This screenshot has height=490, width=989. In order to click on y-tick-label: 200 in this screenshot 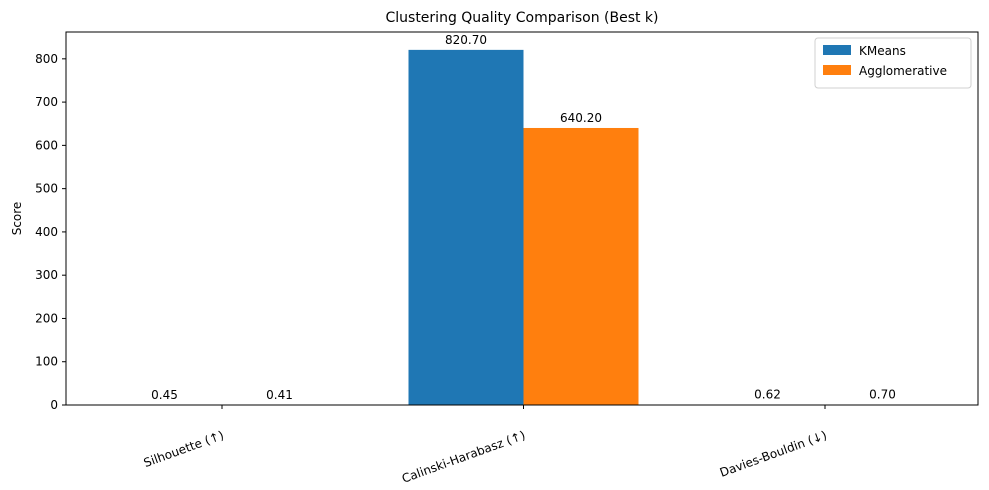, I will do `click(46, 318)`.